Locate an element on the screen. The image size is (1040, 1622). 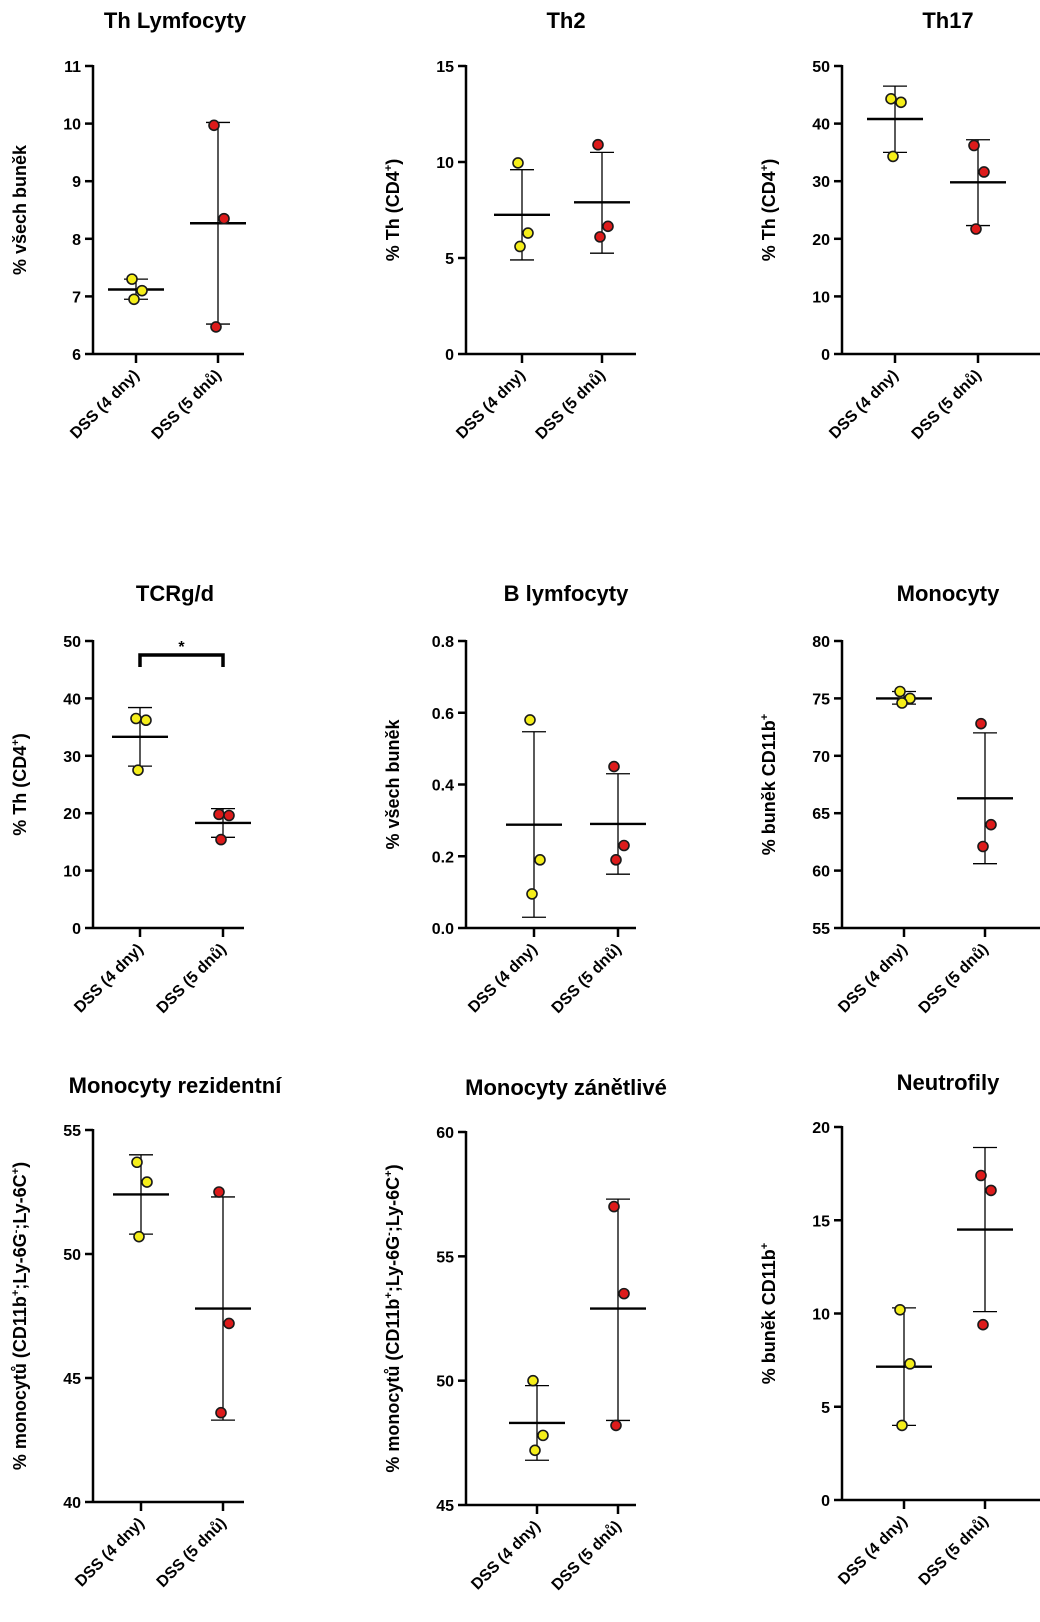
y-tick-label: 80 is located at coordinates (821, 642).